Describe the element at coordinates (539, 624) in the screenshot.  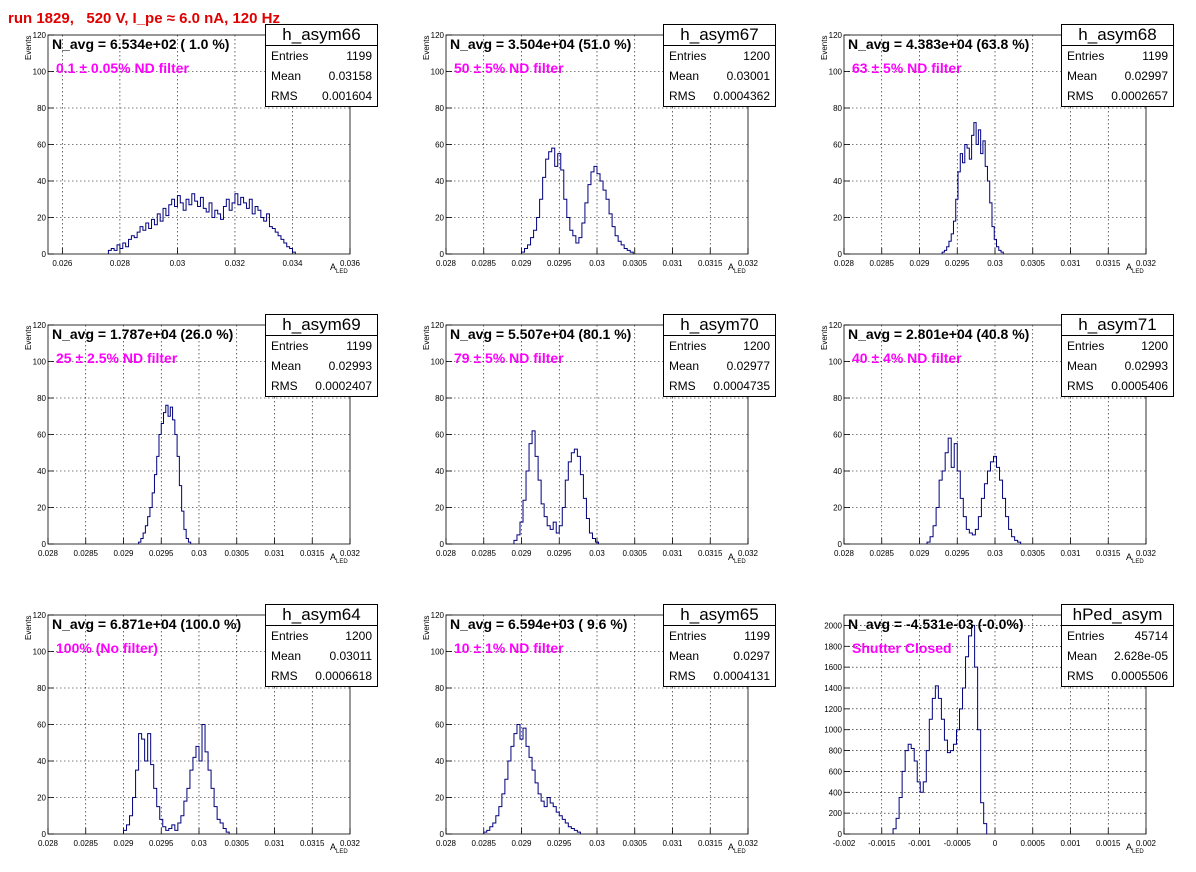
I see `navg-label: N_avg = 6.594e+03 ( 9.6 %)` at that location.